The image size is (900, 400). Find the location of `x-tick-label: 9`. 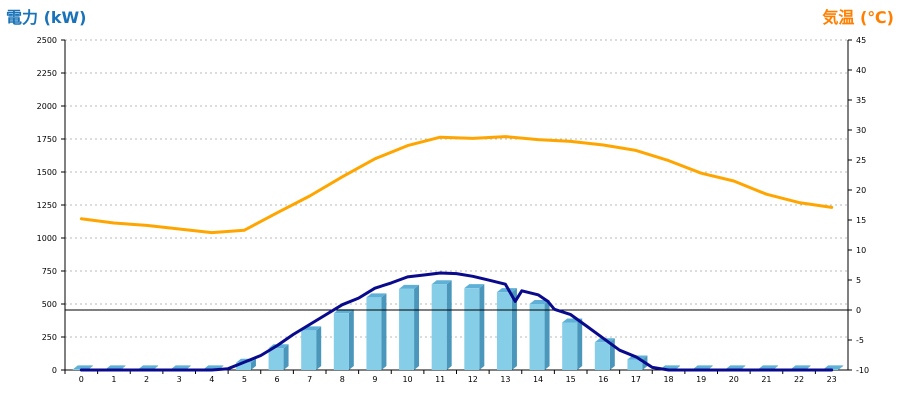

x-tick-label: 9 is located at coordinates (374, 379).